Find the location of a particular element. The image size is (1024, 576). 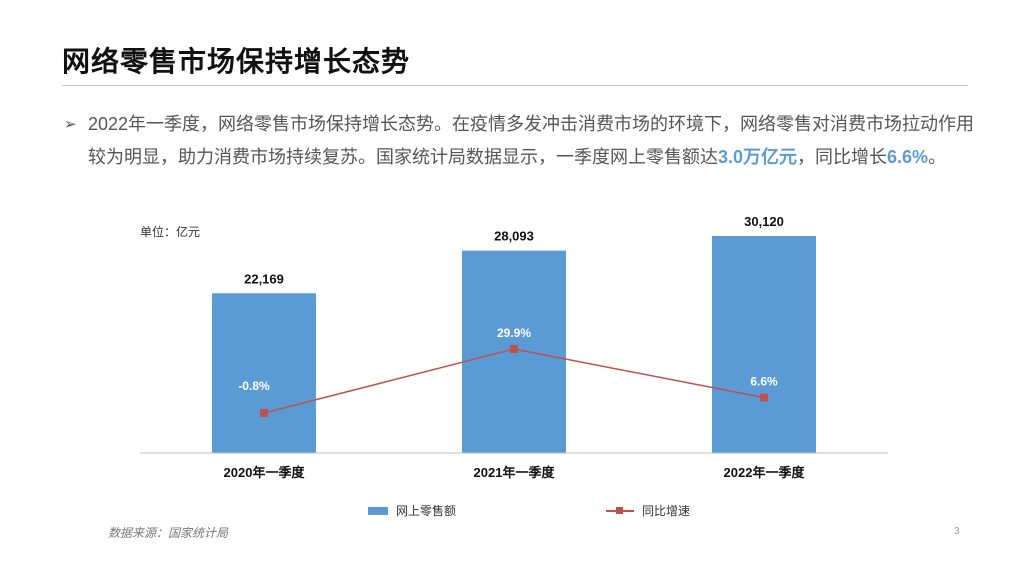

growth-label-2: 6.6% is located at coordinates (764, 382).